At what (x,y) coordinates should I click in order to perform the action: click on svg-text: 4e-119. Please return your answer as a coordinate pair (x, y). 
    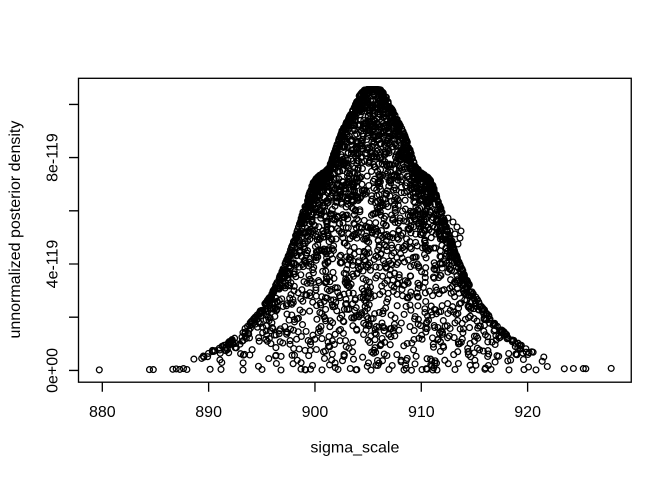
    Looking at the image, I should click on (53, 264).